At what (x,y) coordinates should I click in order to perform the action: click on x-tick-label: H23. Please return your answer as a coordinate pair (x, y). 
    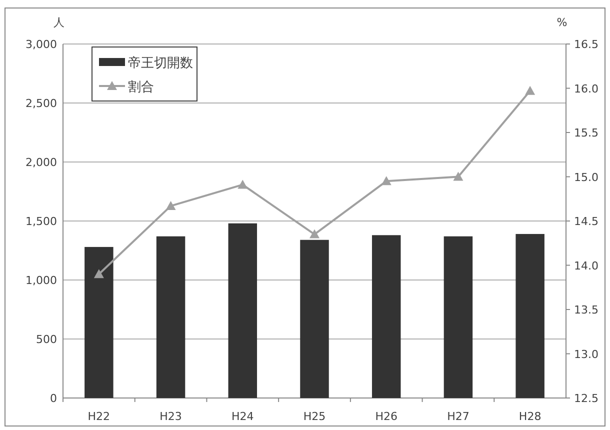
    Looking at the image, I should click on (171, 416).